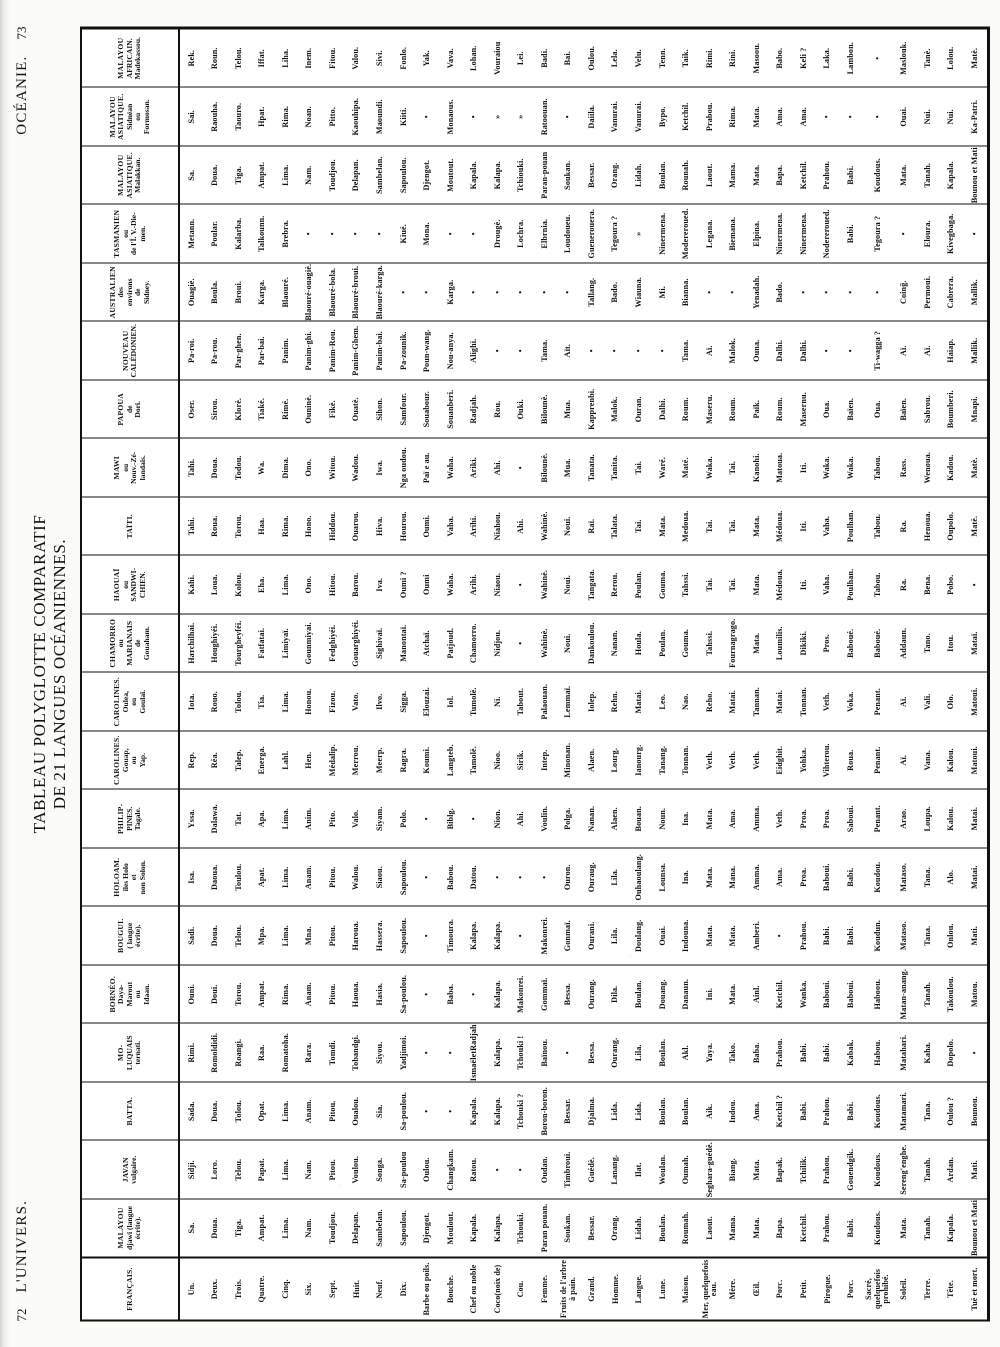  What do you see at coordinates (357, 1227) in the screenshot?
I see `cell-r7-c0: Delapan.` at bounding box center [357, 1227].